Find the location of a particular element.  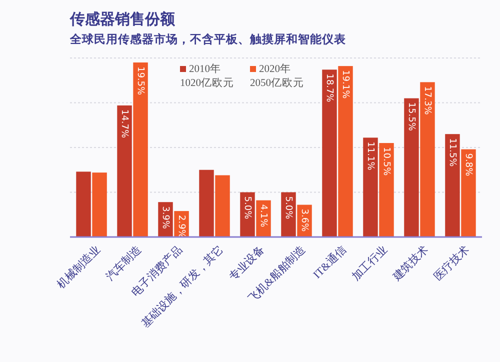

chart-subtitle: 全球民用传感器市场，不含平板、触摸屏和智能仪表 is located at coordinates (207, 39).